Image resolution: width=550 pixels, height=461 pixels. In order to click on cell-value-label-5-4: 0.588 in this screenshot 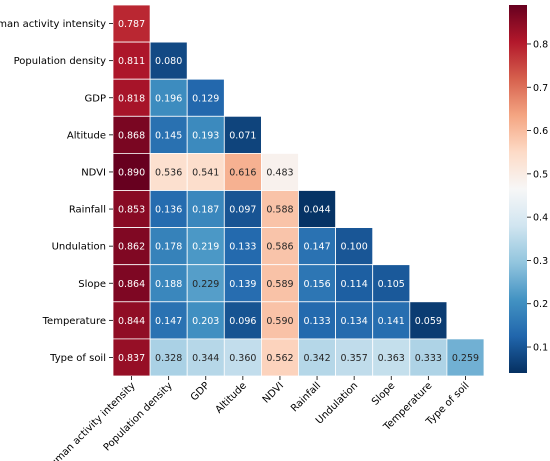, I will do `click(279, 210)`.